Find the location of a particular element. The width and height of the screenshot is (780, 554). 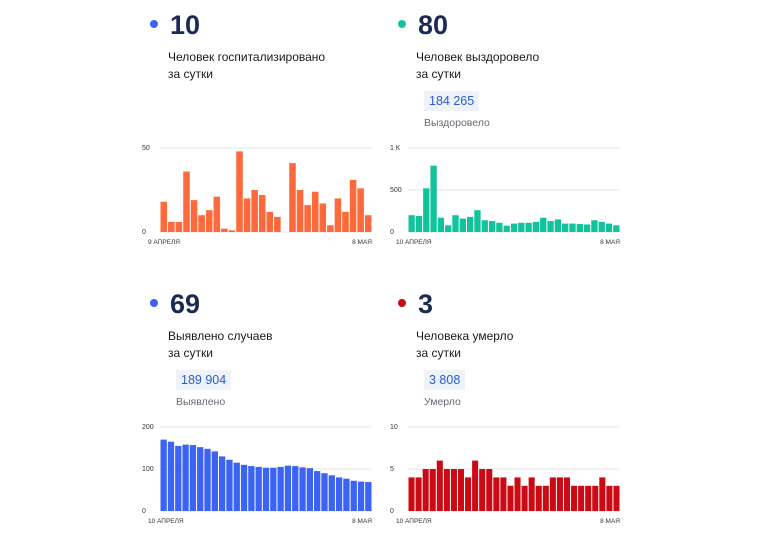

daily-value: 3 is located at coordinates (426, 304).